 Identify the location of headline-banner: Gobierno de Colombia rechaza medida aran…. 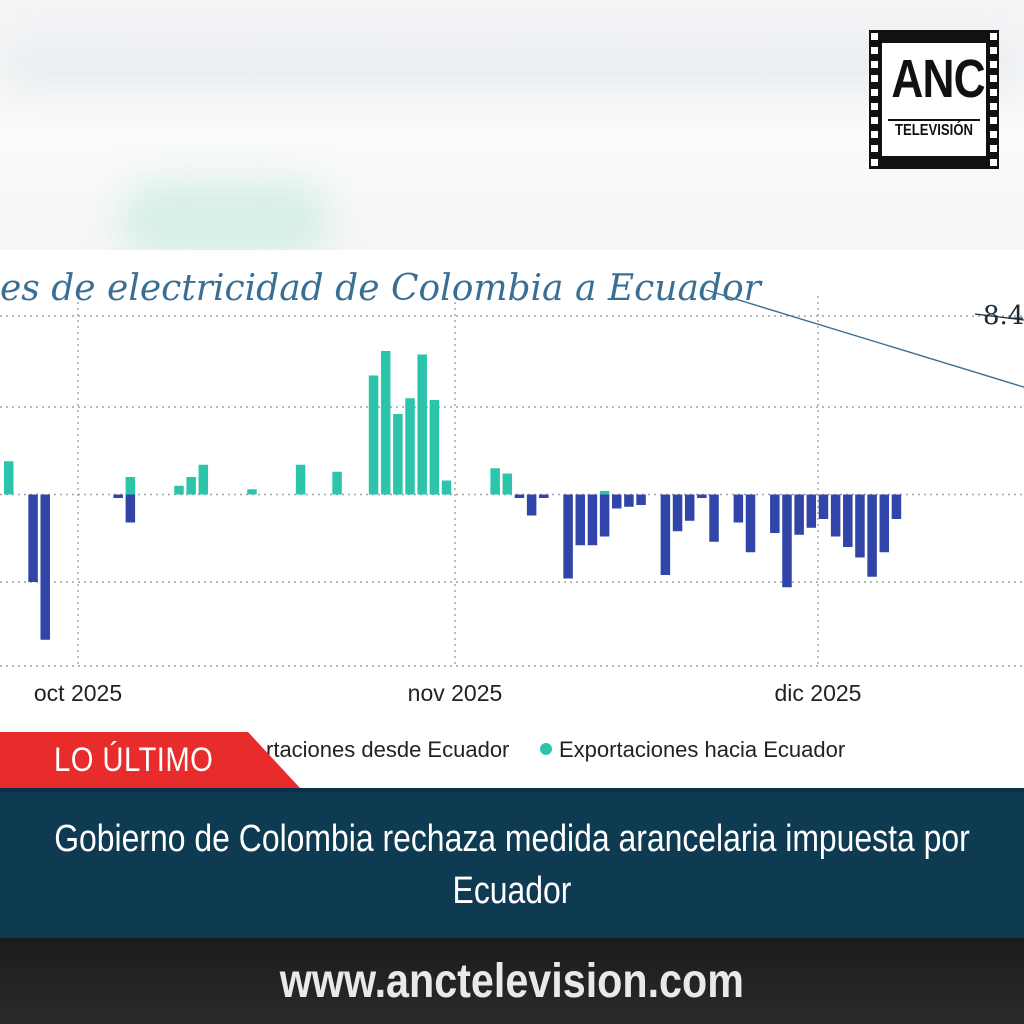
(512, 863).